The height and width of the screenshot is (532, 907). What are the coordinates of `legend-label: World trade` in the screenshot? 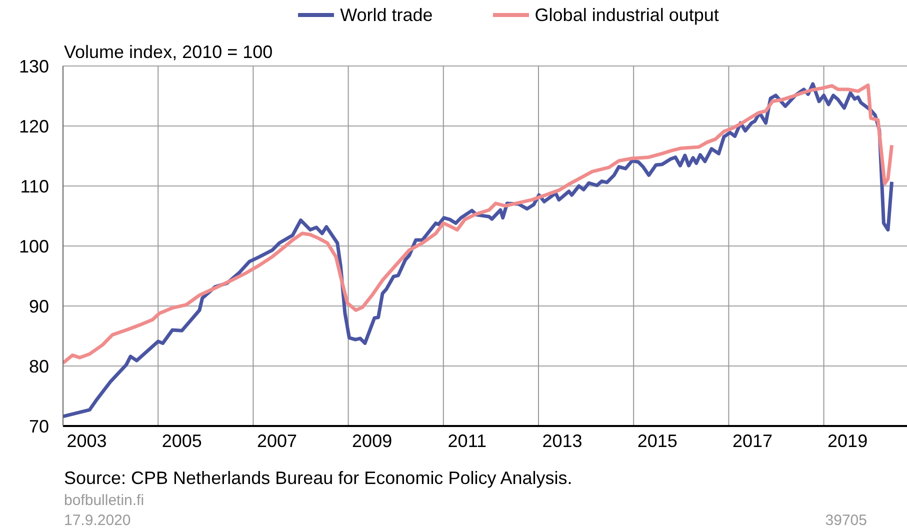 It's located at (386, 15).